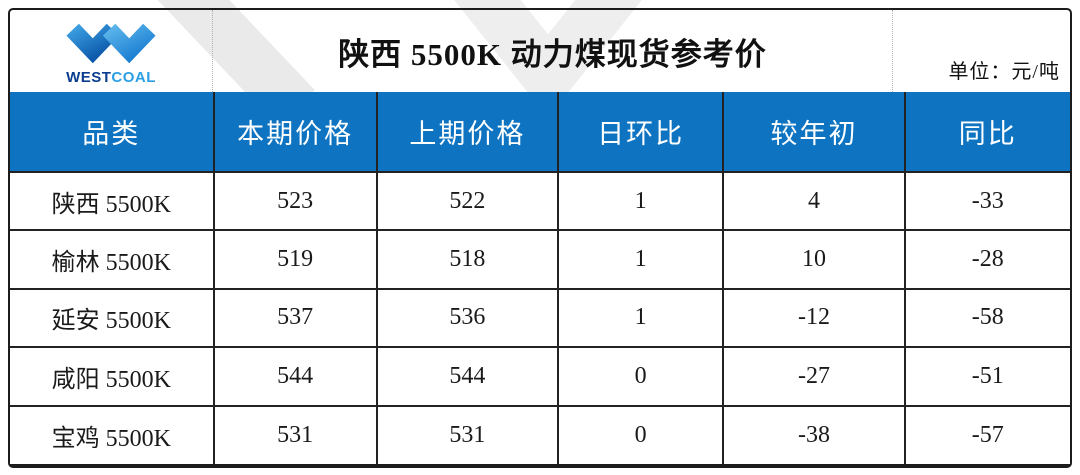 This screenshot has width=1080, height=475. I want to click on value-cell: 10, so click(814, 259).